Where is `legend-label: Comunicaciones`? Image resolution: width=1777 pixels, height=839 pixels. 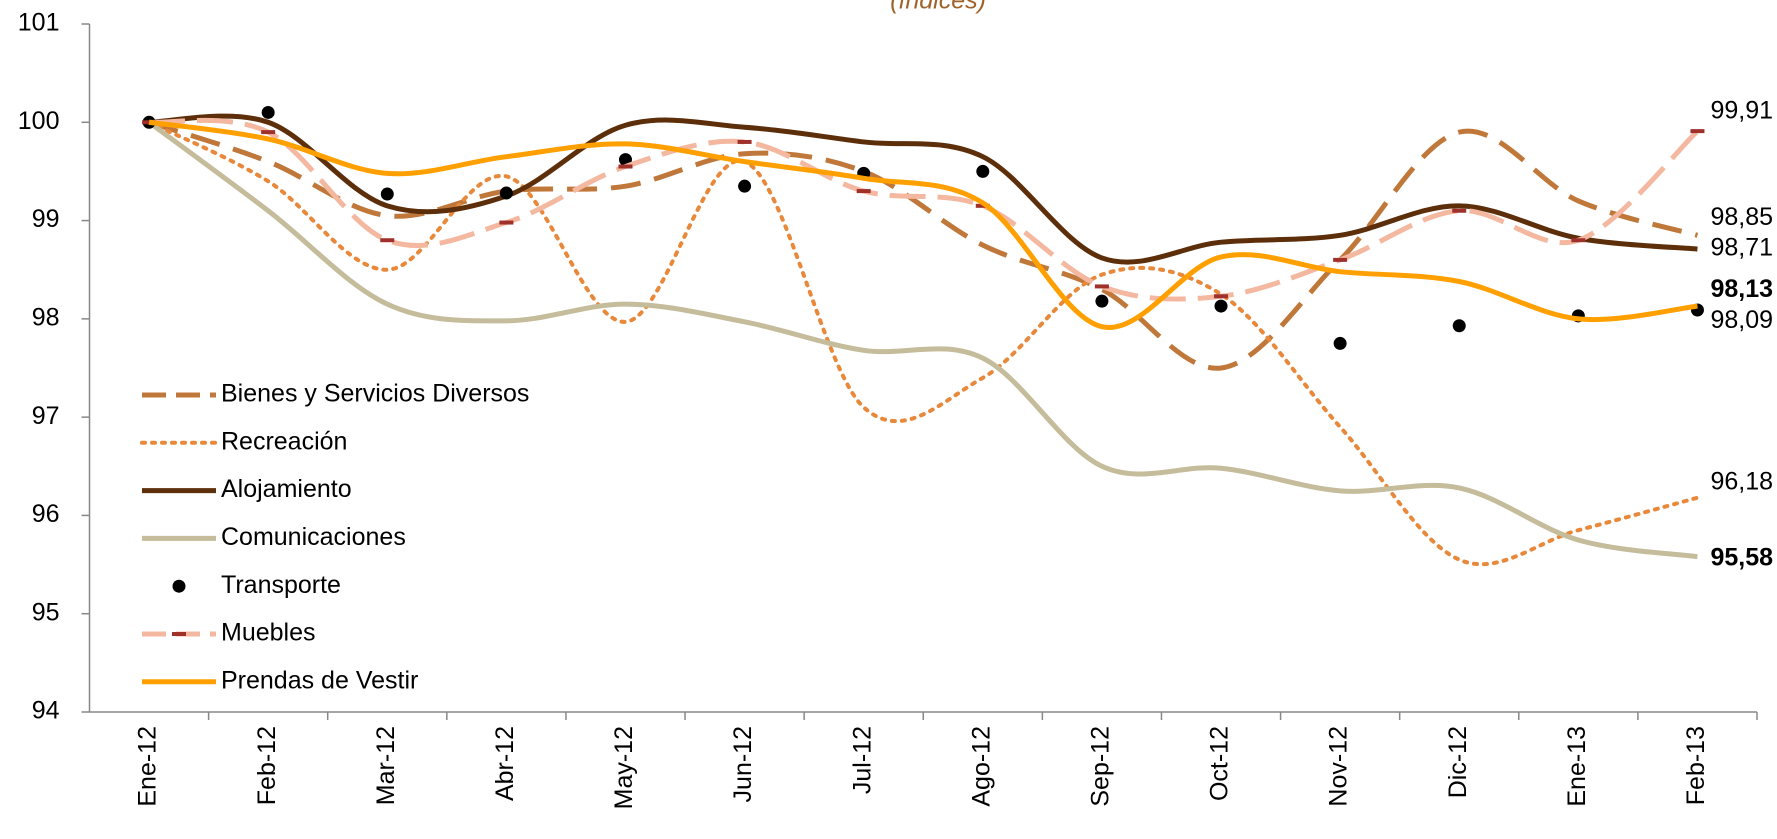
legend-label: Comunicaciones is located at coordinates (313, 537).